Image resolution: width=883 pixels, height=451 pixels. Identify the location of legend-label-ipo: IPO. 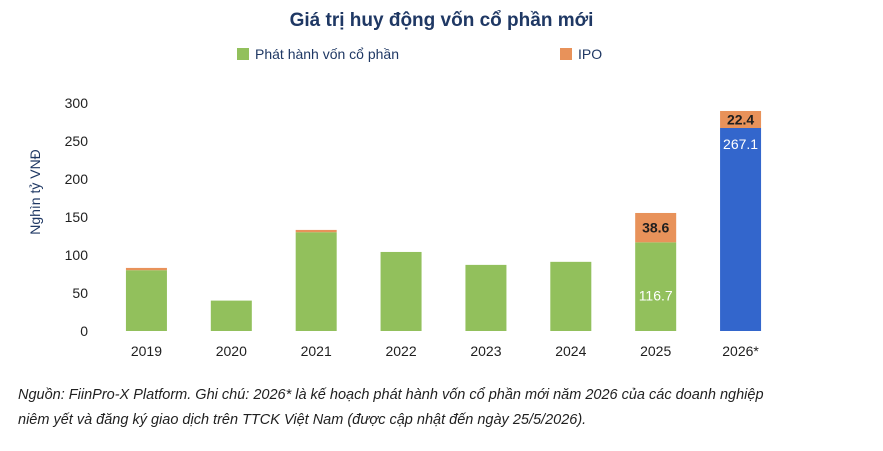
(590, 54).